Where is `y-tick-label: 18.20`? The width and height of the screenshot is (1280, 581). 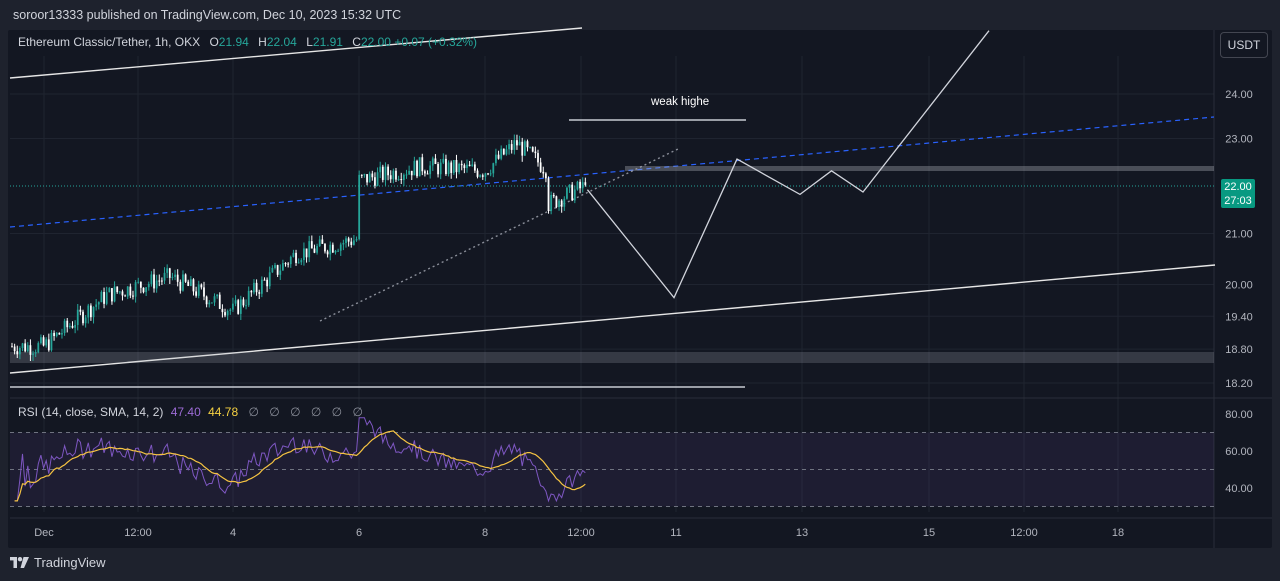
y-tick-label: 18.20 is located at coordinates (1239, 384).